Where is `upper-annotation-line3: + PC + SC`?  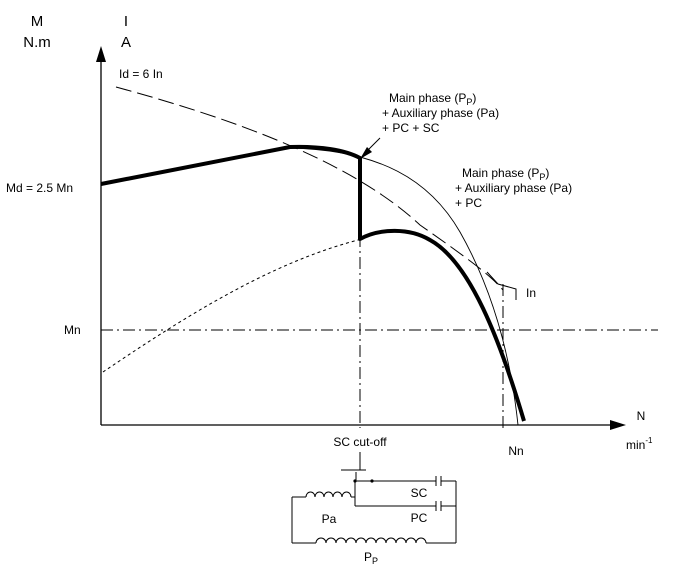 upper-annotation-line3: + PC + SC is located at coordinates (411, 128).